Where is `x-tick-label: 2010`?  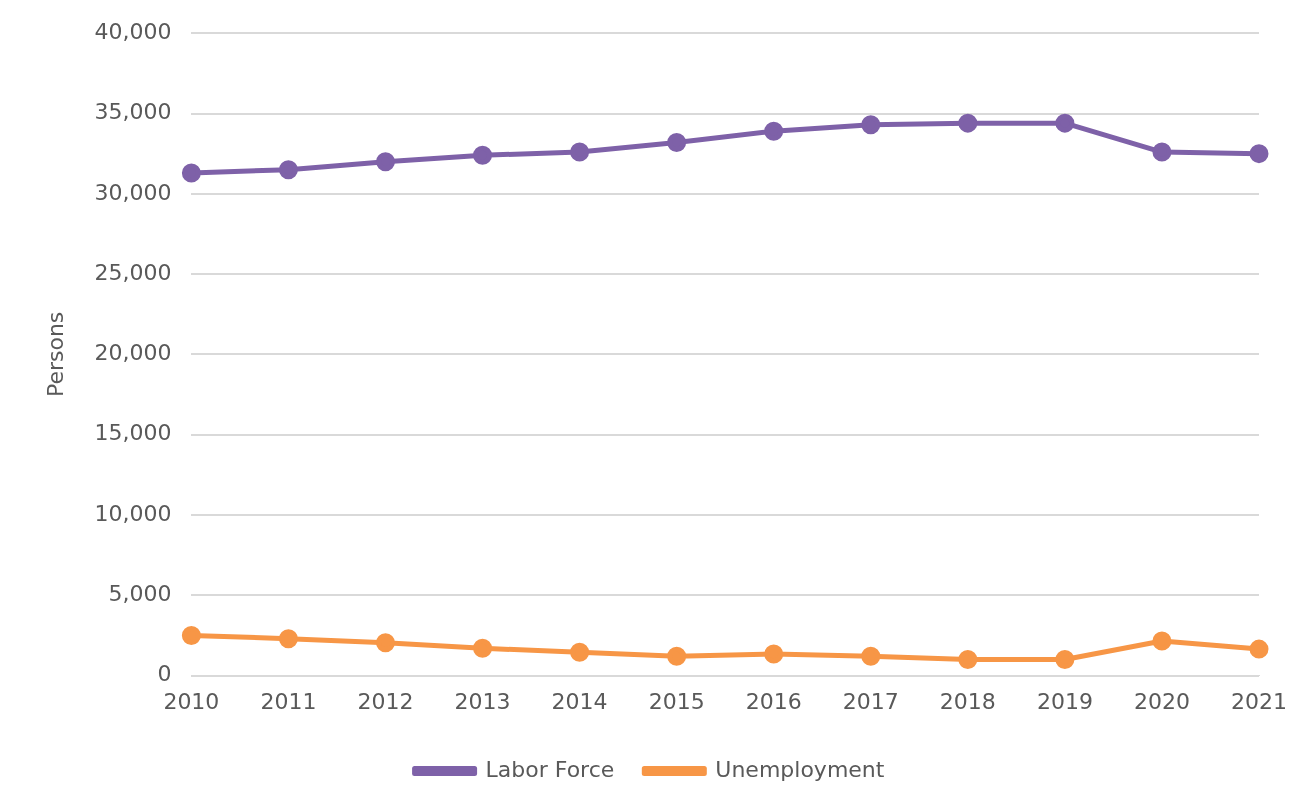 x-tick-label: 2010 is located at coordinates (191, 701).